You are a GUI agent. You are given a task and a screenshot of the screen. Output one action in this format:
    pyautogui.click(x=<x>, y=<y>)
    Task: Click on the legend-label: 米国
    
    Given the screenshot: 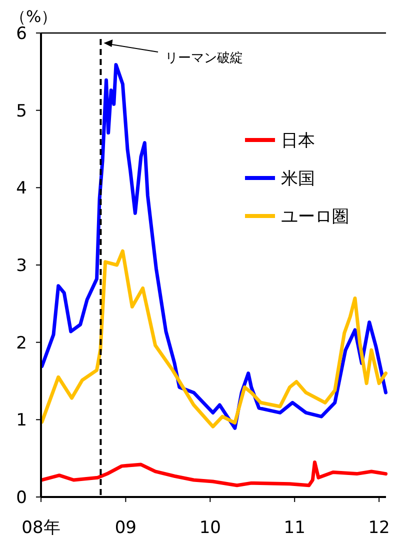 What is the action you would take?
    pyautogui.click(x=298, y=178)
    